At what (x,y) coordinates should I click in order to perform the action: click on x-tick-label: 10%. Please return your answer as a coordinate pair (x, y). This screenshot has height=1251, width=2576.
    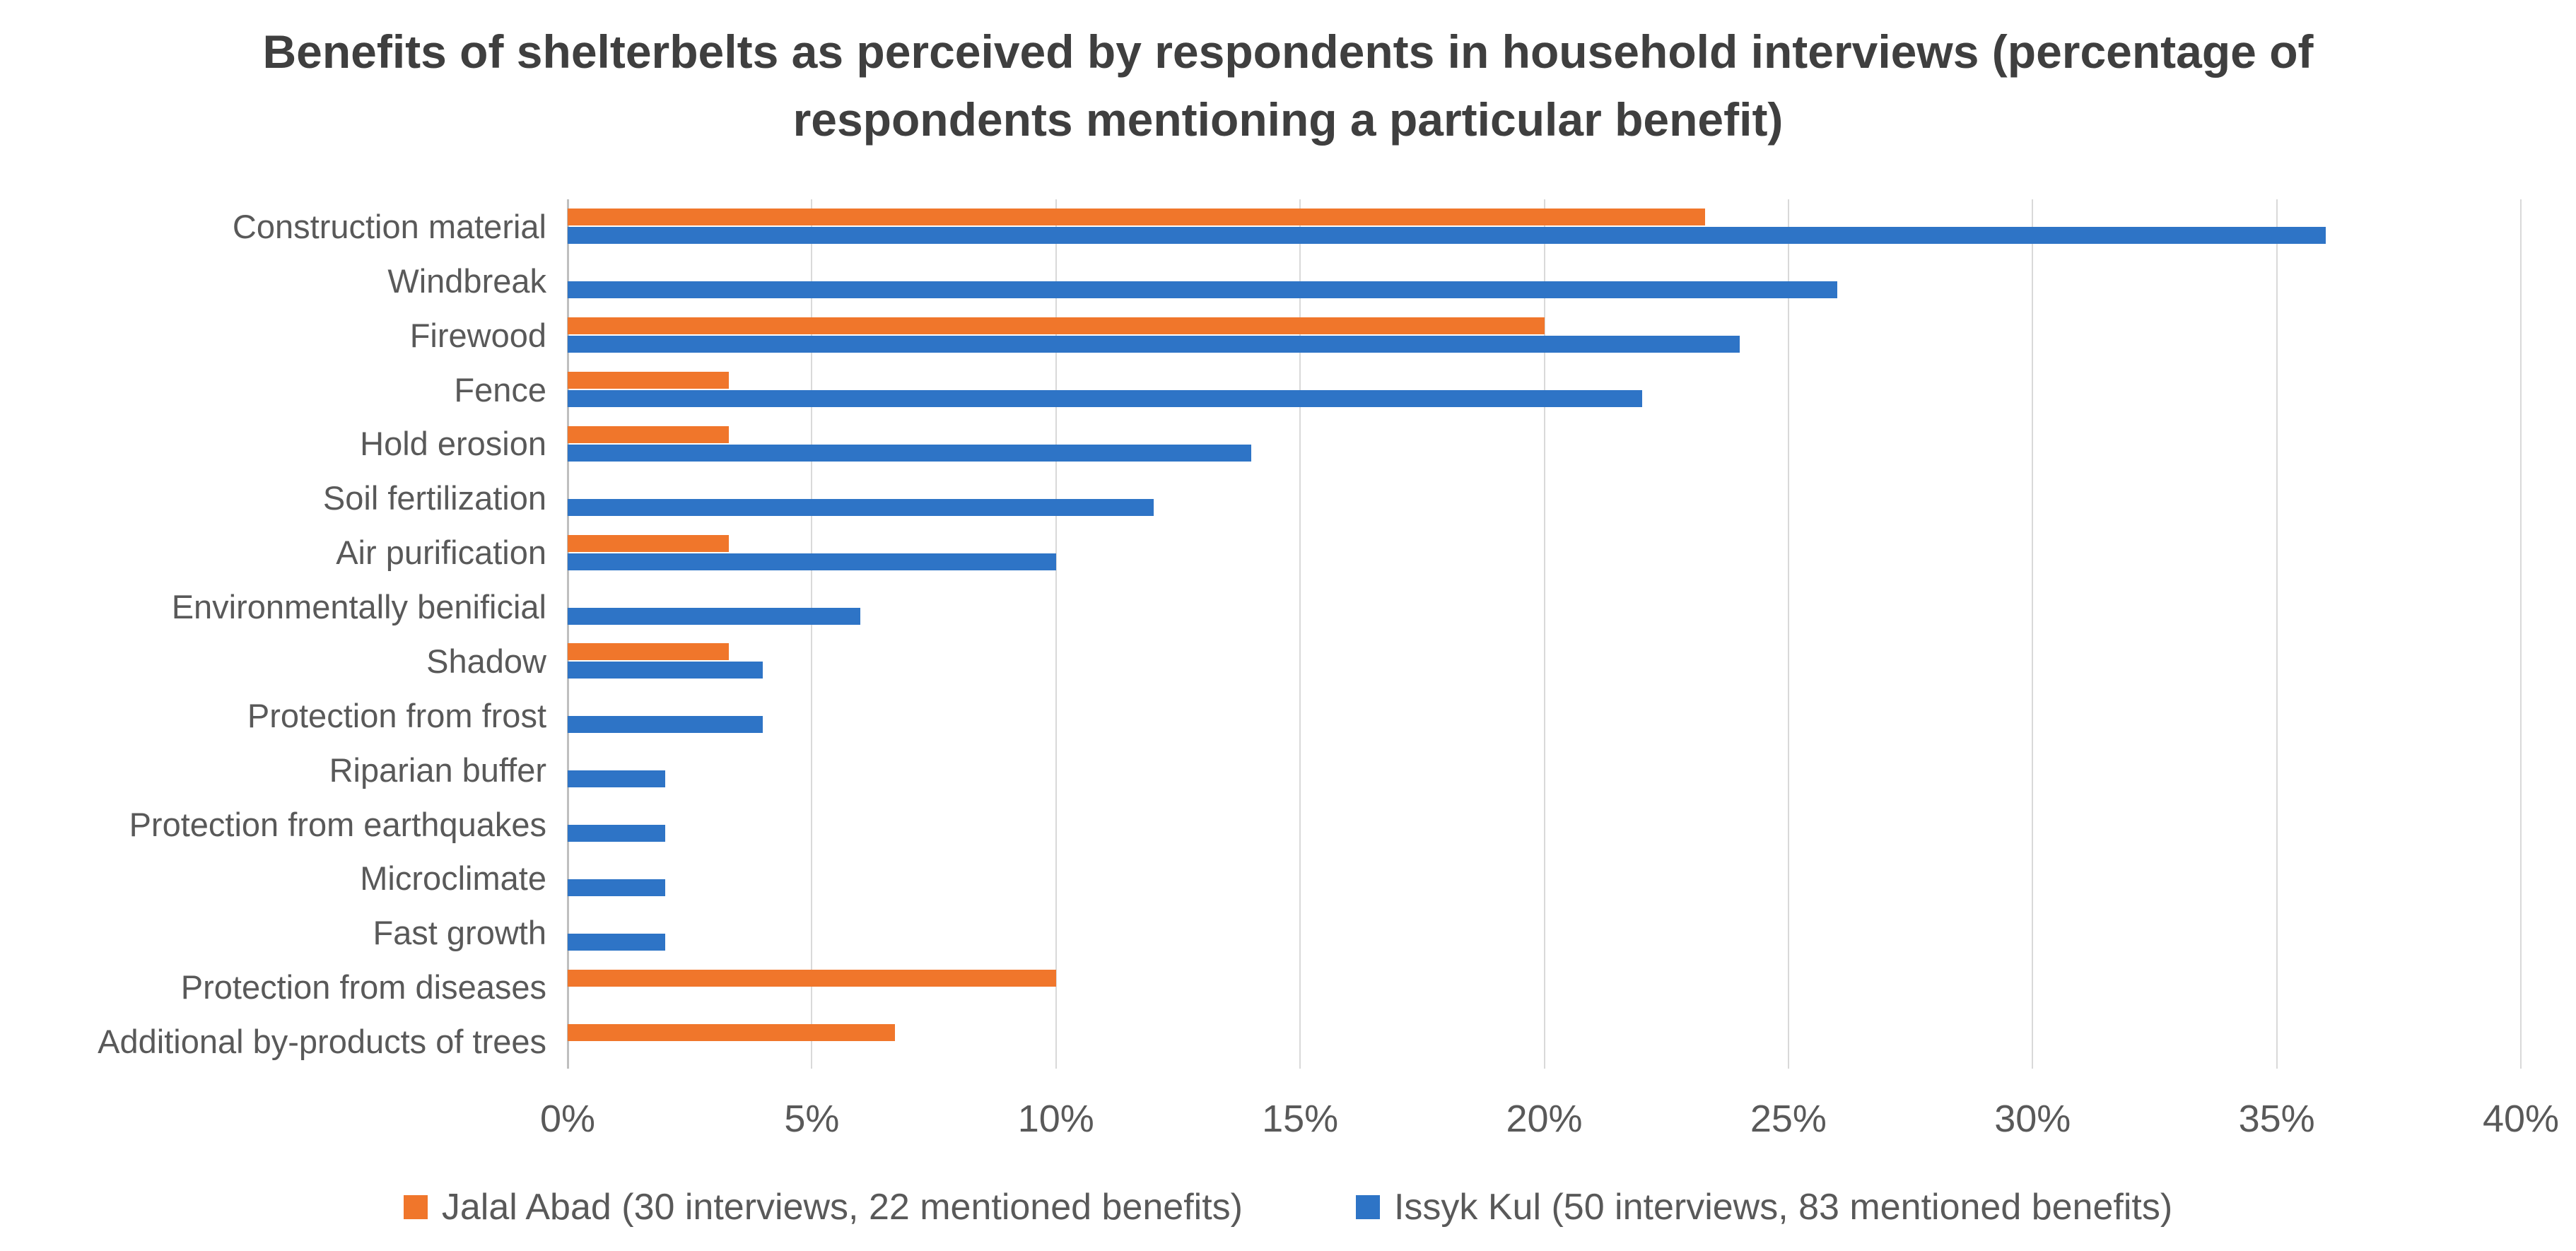
    Looking at the image, I should click on (1056, 1119).